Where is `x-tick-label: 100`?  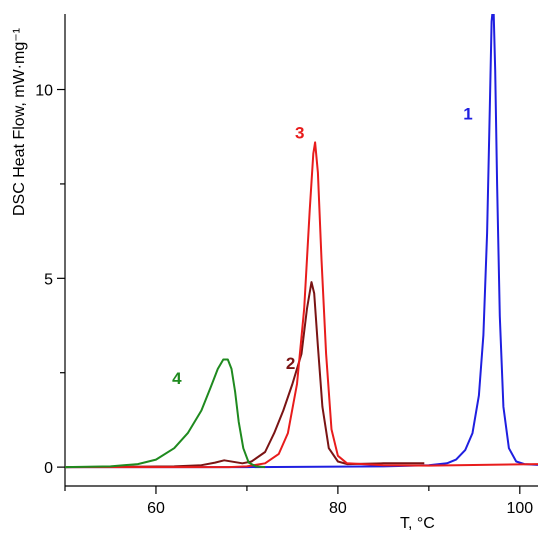 x-tick-label: 100 is located at coordinates (519, 508).